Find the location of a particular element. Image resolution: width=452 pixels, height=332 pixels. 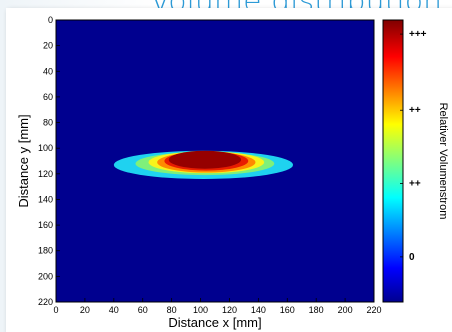

x-tick-label: 40 is located at coordinates (114, 310).